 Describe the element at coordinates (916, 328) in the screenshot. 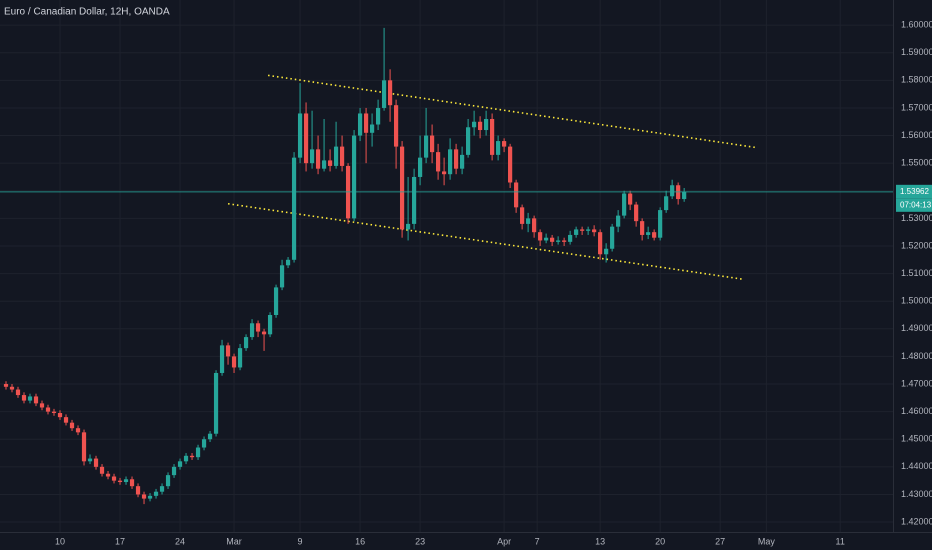

I see `y-tick-label: 1.49000` at that location.